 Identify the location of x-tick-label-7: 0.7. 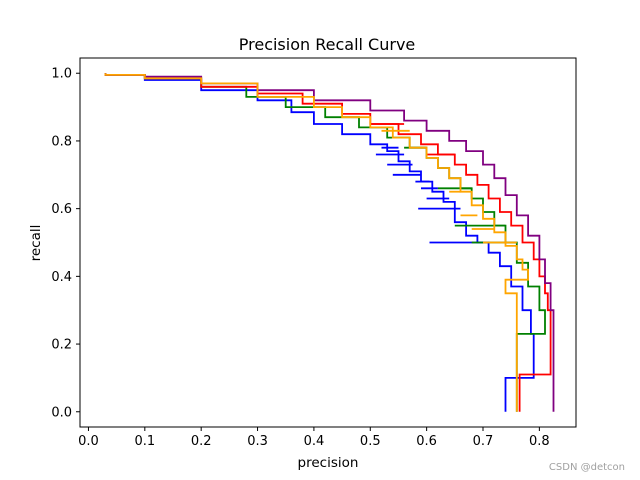
(483, 441).